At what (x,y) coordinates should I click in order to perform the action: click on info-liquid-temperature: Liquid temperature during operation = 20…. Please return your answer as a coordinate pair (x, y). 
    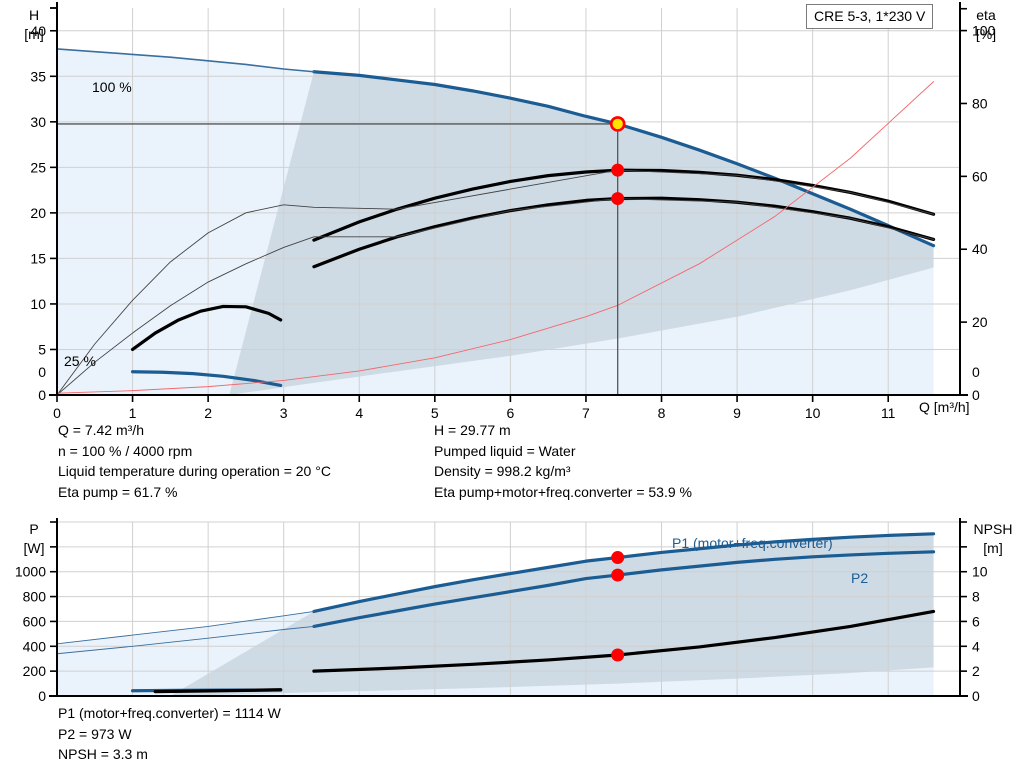
    Looking at the image, I should click on (194, 471).